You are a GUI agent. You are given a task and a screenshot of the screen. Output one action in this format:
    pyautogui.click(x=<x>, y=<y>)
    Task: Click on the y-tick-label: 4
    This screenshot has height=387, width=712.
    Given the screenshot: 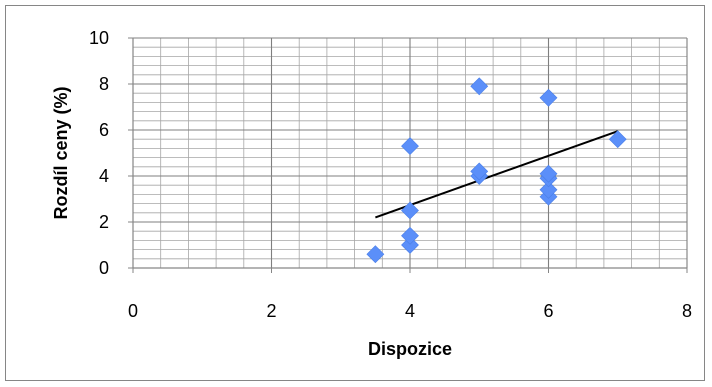 What is the action you would take?
    pyautogui.click(x=104, y=176)
    